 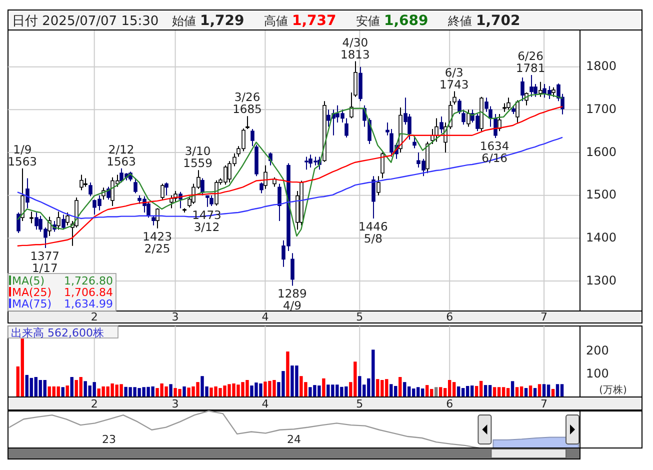 What do you see at coordinates (85, 21) in the screenshot?
I see `chart-title: 日付 2025/07/07 15:30` at bounding box center [85, 21].